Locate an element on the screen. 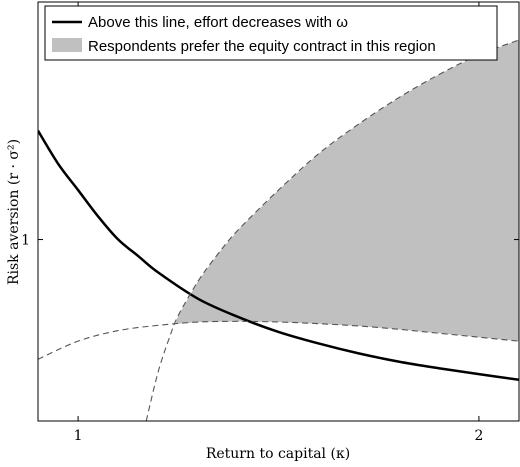  legend-patch-swatch is located at coordinates (67, 45).